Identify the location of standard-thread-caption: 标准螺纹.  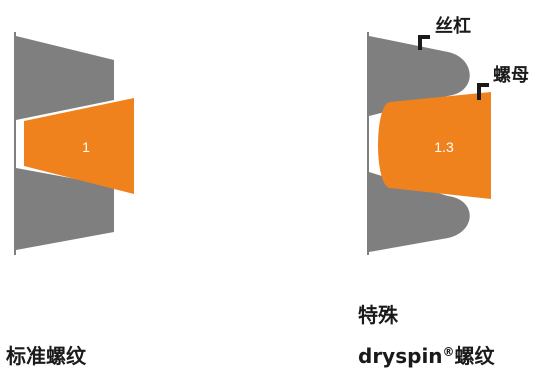
(46, 356).